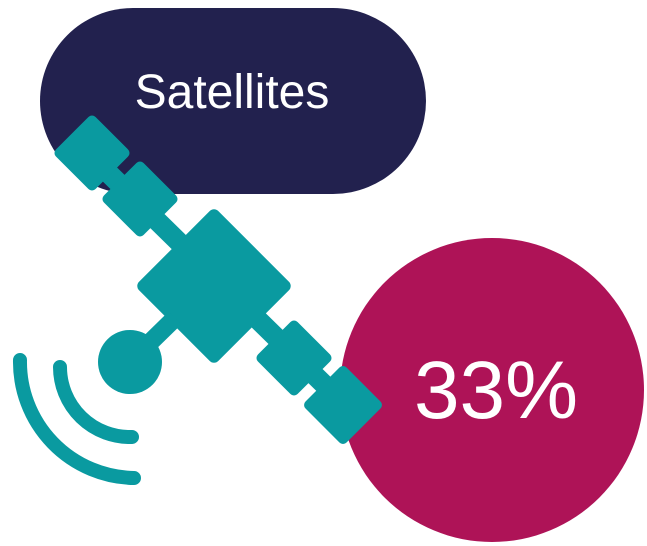 This screenshot has width=647, height=546. What do you see at coordinates (232, 92) in the screenshot?
I see `label-text: Satellites` at bounding box center [232, 92].